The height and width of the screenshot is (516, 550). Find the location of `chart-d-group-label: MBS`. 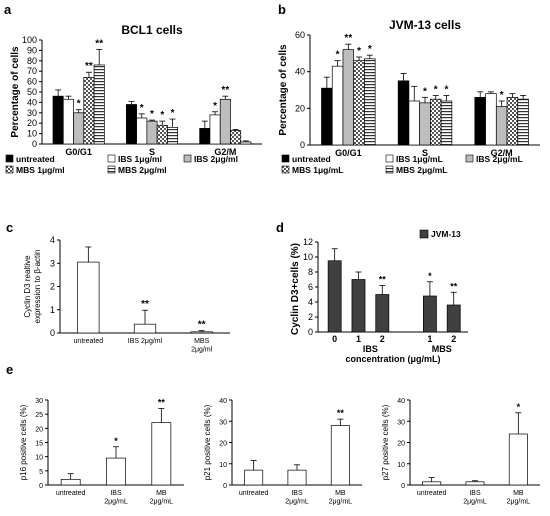

chart-d-group-label: MBS is located at coordinates (442, 349).